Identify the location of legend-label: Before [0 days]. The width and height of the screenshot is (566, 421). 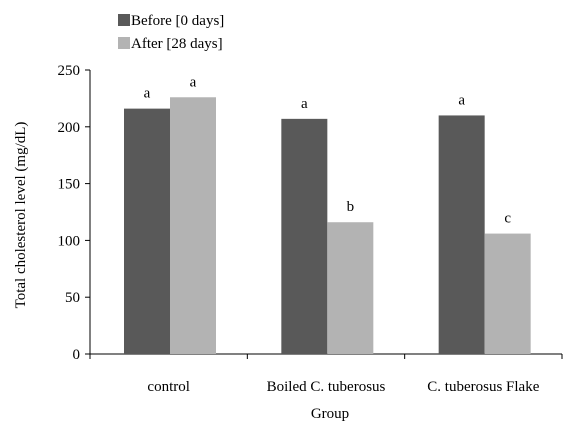
(177, 21).